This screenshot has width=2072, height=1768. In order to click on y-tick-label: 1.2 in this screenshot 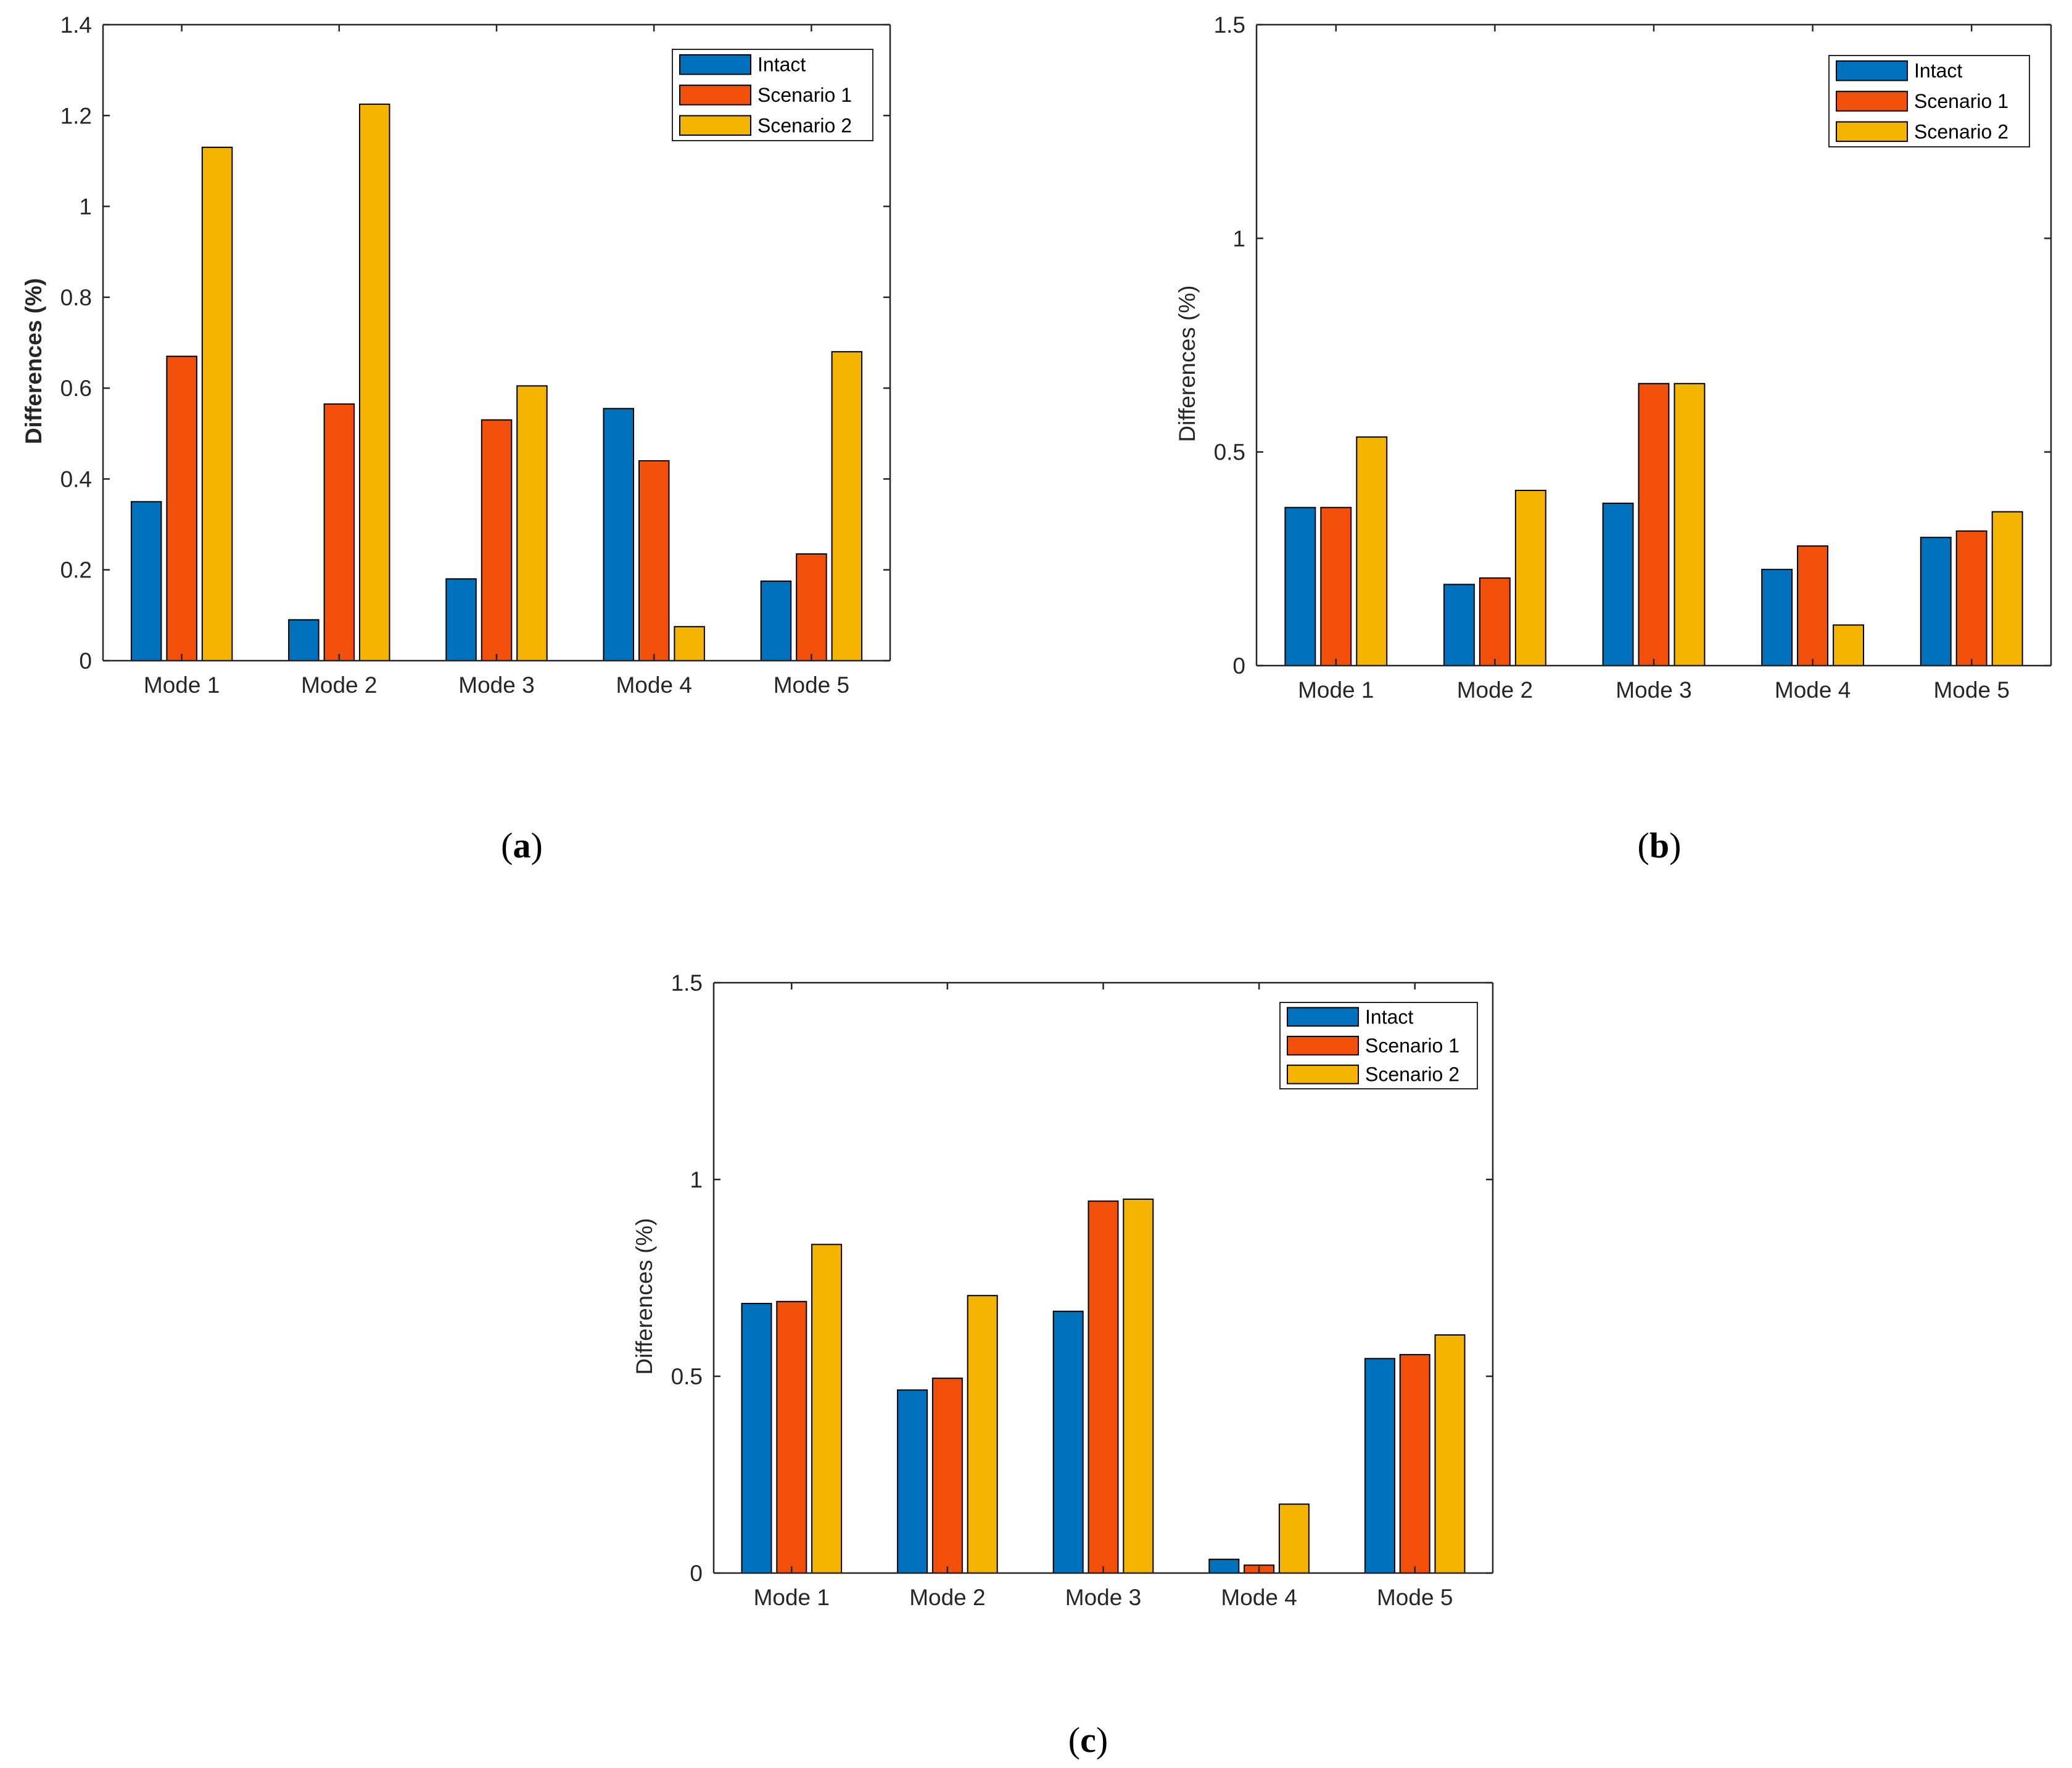, I will do `click(76, 115)`.